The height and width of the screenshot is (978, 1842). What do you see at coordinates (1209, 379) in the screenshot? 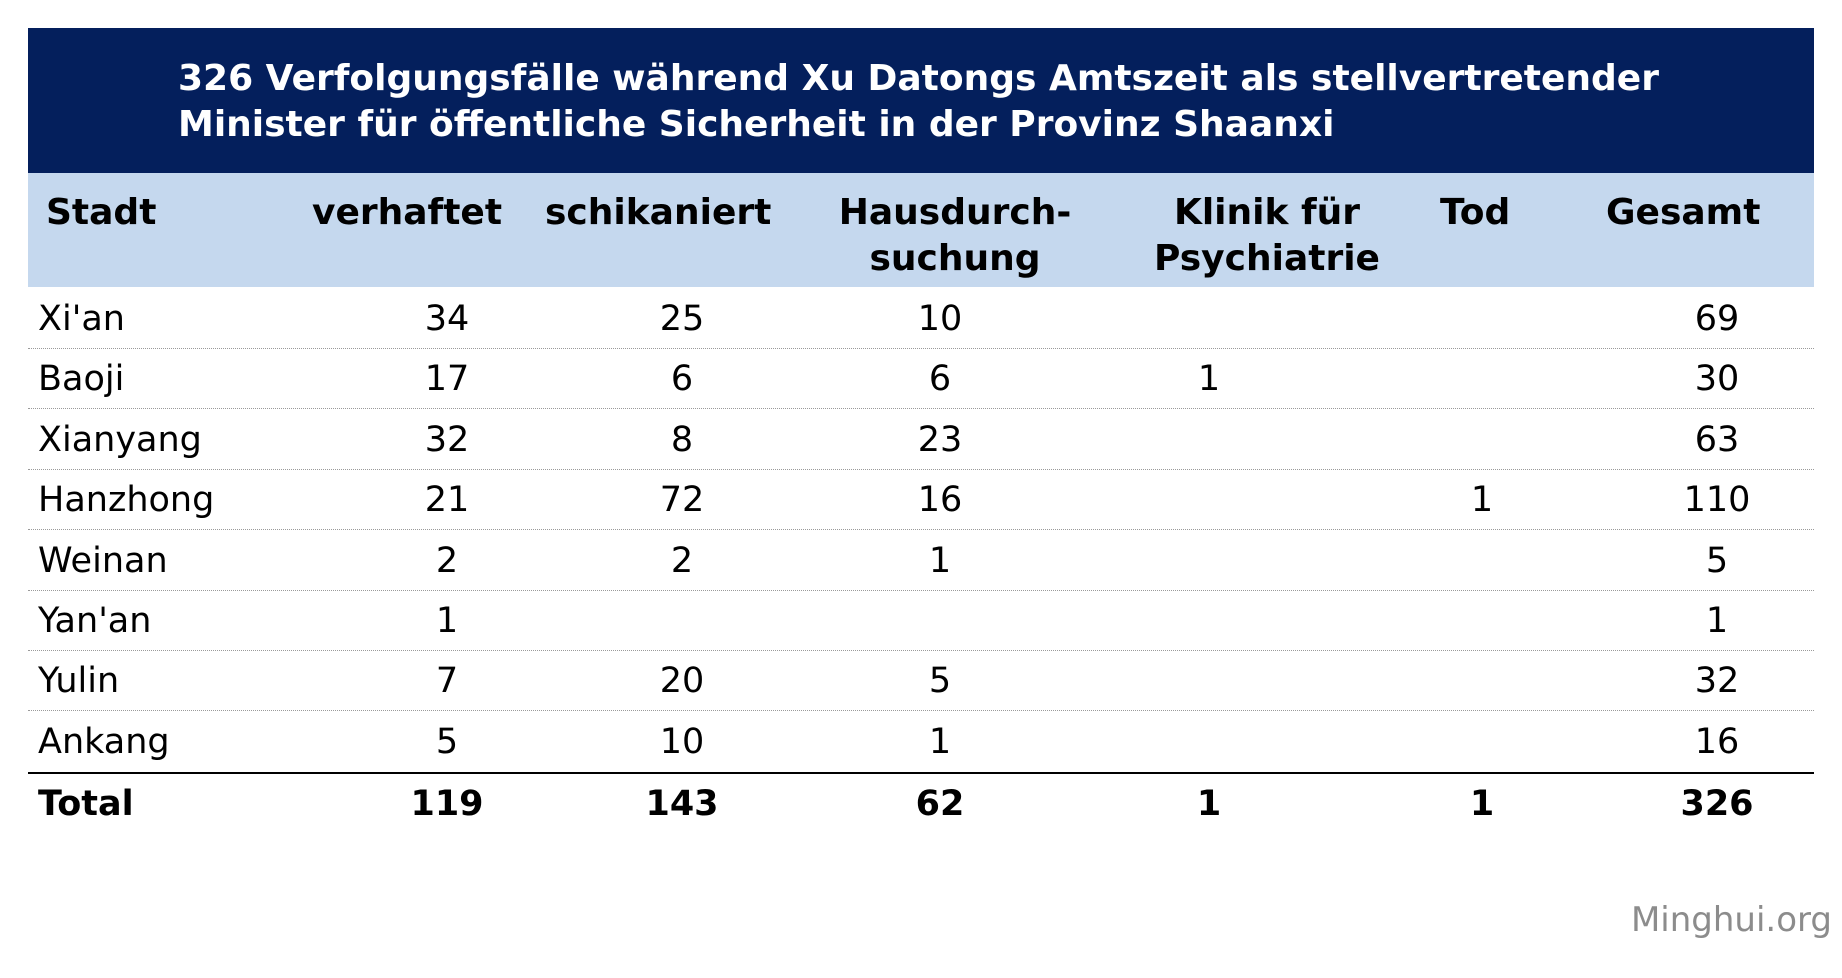
I see `cell-klinik: 1` at bounding box center [1209, 379].